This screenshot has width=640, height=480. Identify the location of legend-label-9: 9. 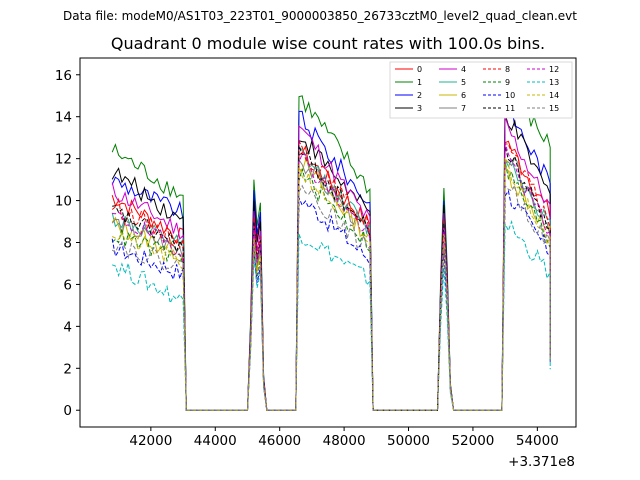
(507, 82).